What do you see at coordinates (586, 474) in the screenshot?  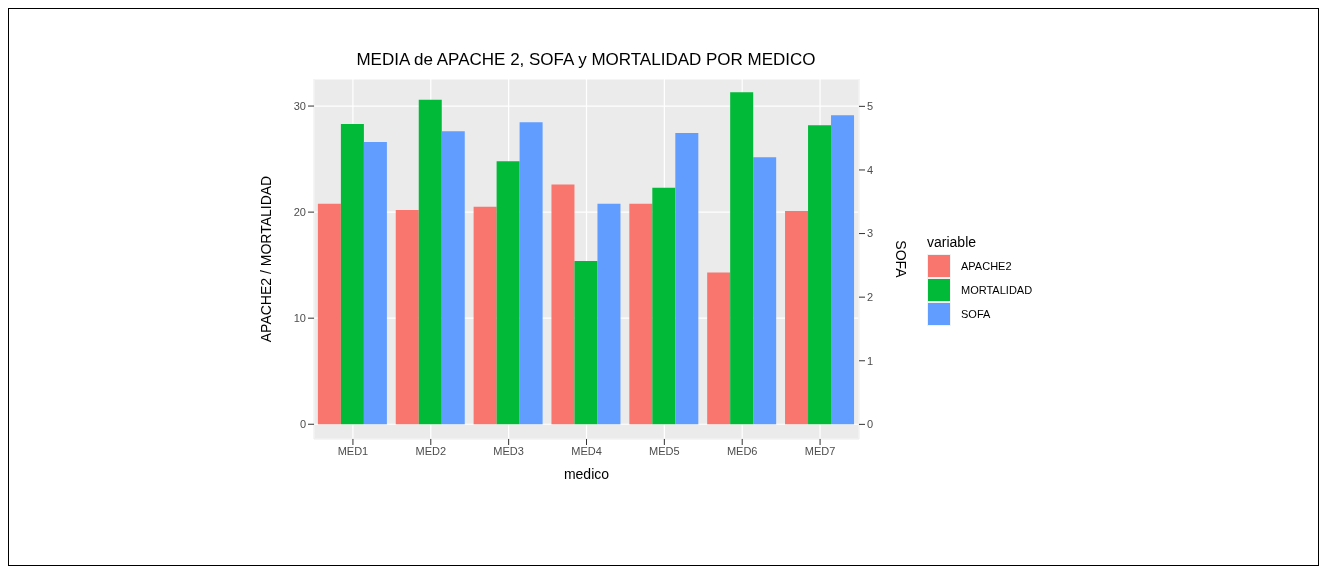 I see `x-axis-title: medico` at bounding box center [586, 474].